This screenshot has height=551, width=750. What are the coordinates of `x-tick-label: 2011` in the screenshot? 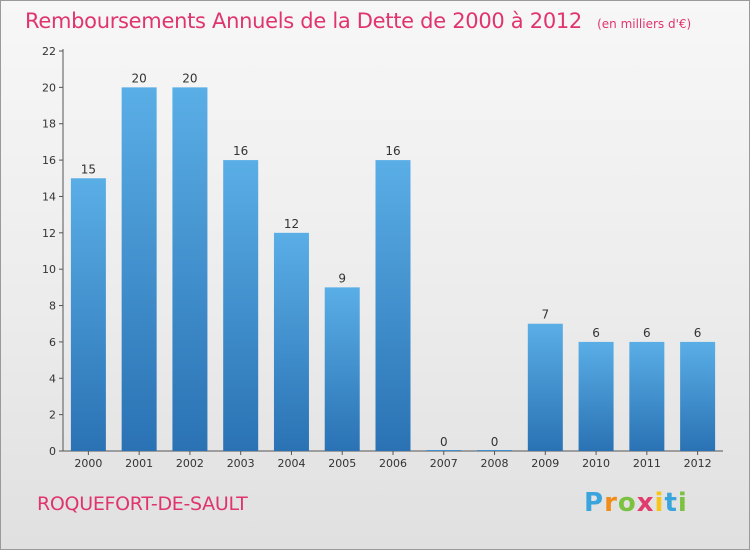 It's located at (647, 463).